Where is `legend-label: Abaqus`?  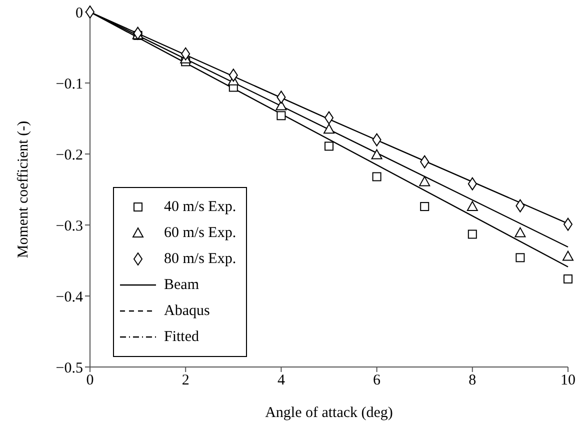 legend-label: Abaqus is located at coordinates (187, 311).